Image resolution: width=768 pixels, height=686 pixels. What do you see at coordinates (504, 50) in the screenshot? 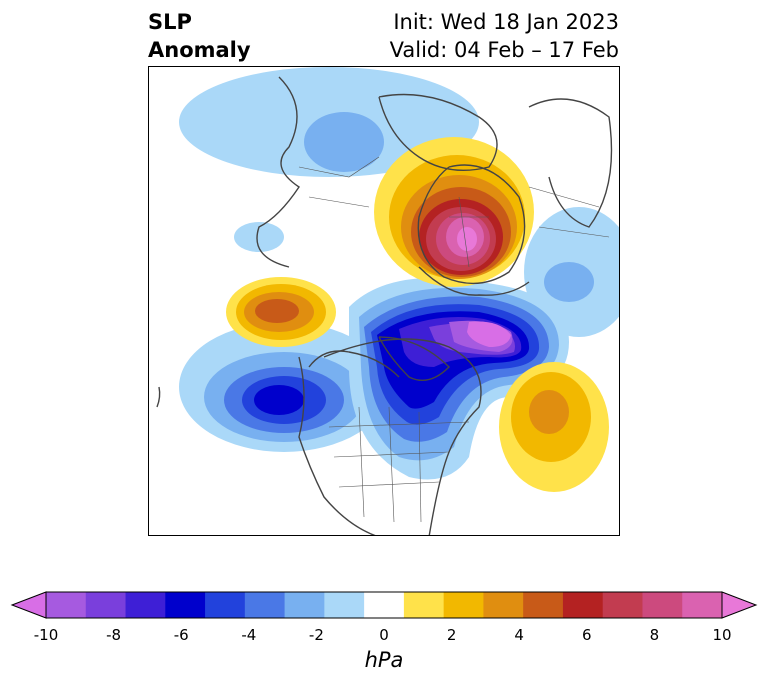
I see `valid-range: Valid: 04 Feb – 17 Feb` at bounding box center [504, 50].